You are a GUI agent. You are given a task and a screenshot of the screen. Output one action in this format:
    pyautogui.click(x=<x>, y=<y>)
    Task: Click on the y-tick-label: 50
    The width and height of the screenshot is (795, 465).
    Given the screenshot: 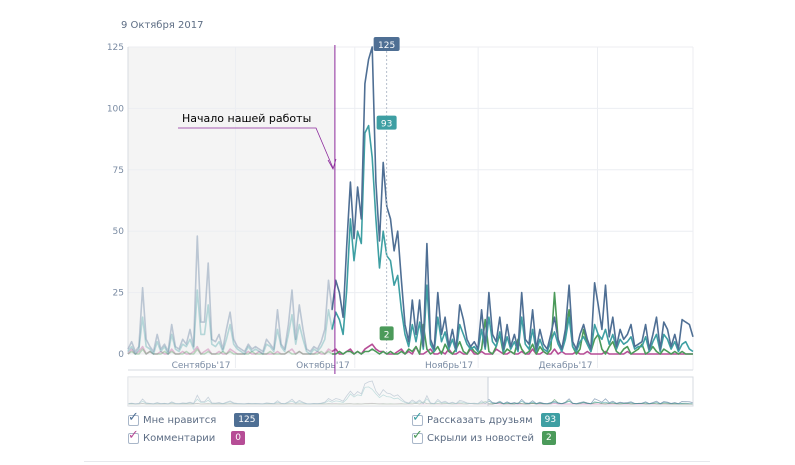 What is the action you would take?
    pyautogui.click(x=119, y=232)
    